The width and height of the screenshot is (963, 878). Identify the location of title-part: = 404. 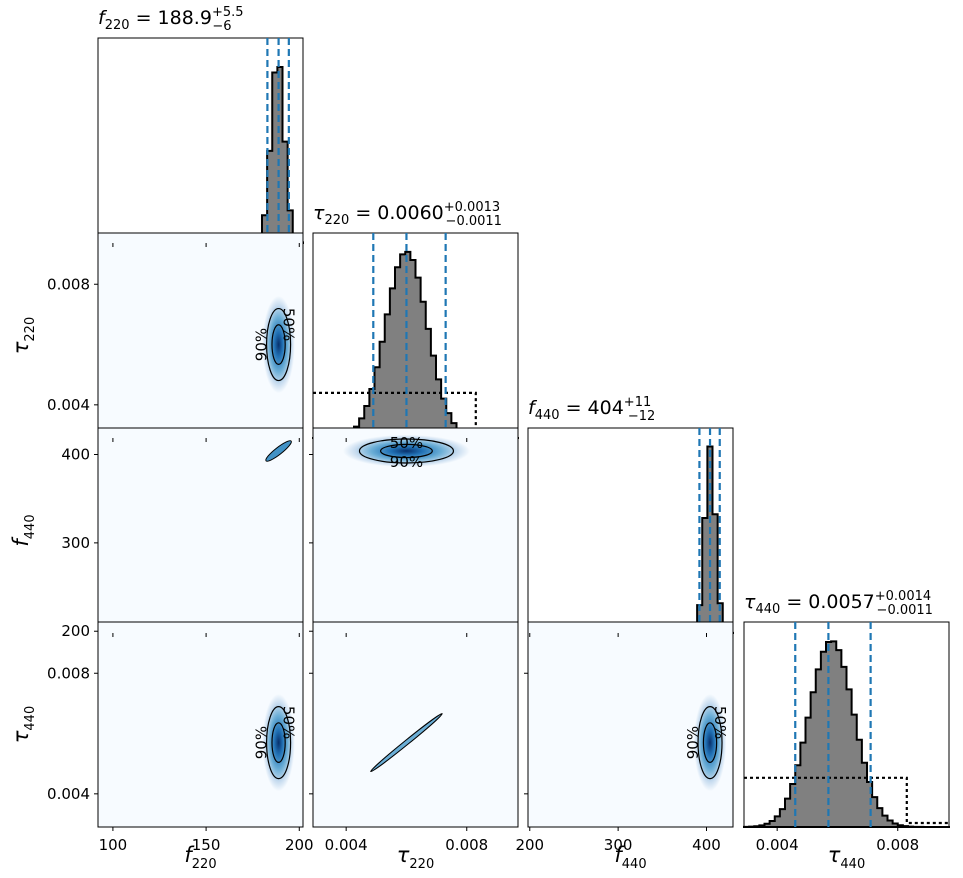
(592, 408).